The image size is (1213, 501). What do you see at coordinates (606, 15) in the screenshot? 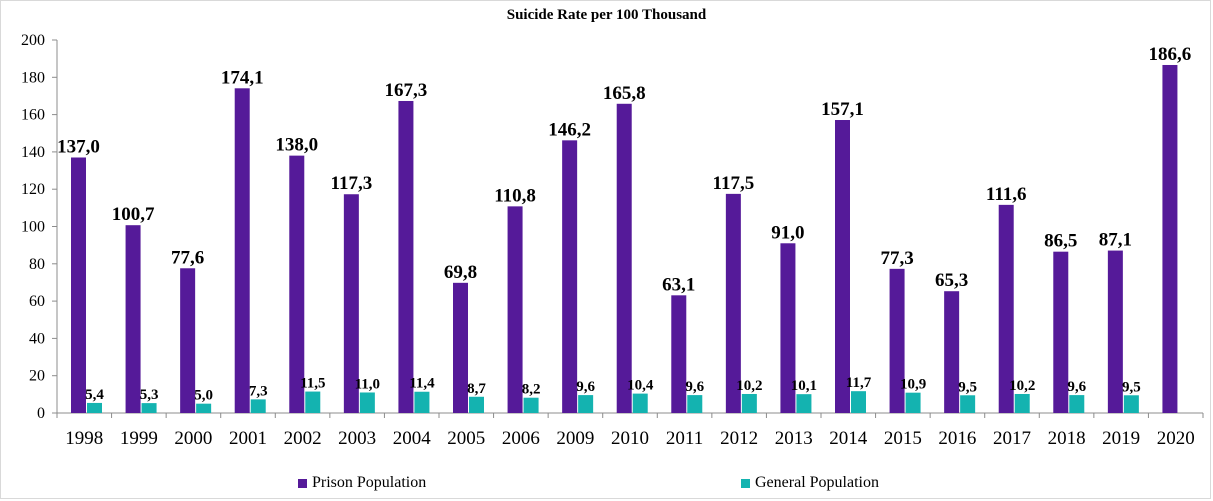
I see `chart-title: Suicide Rate per 100 Thousand` at bounding box center [606, 15].